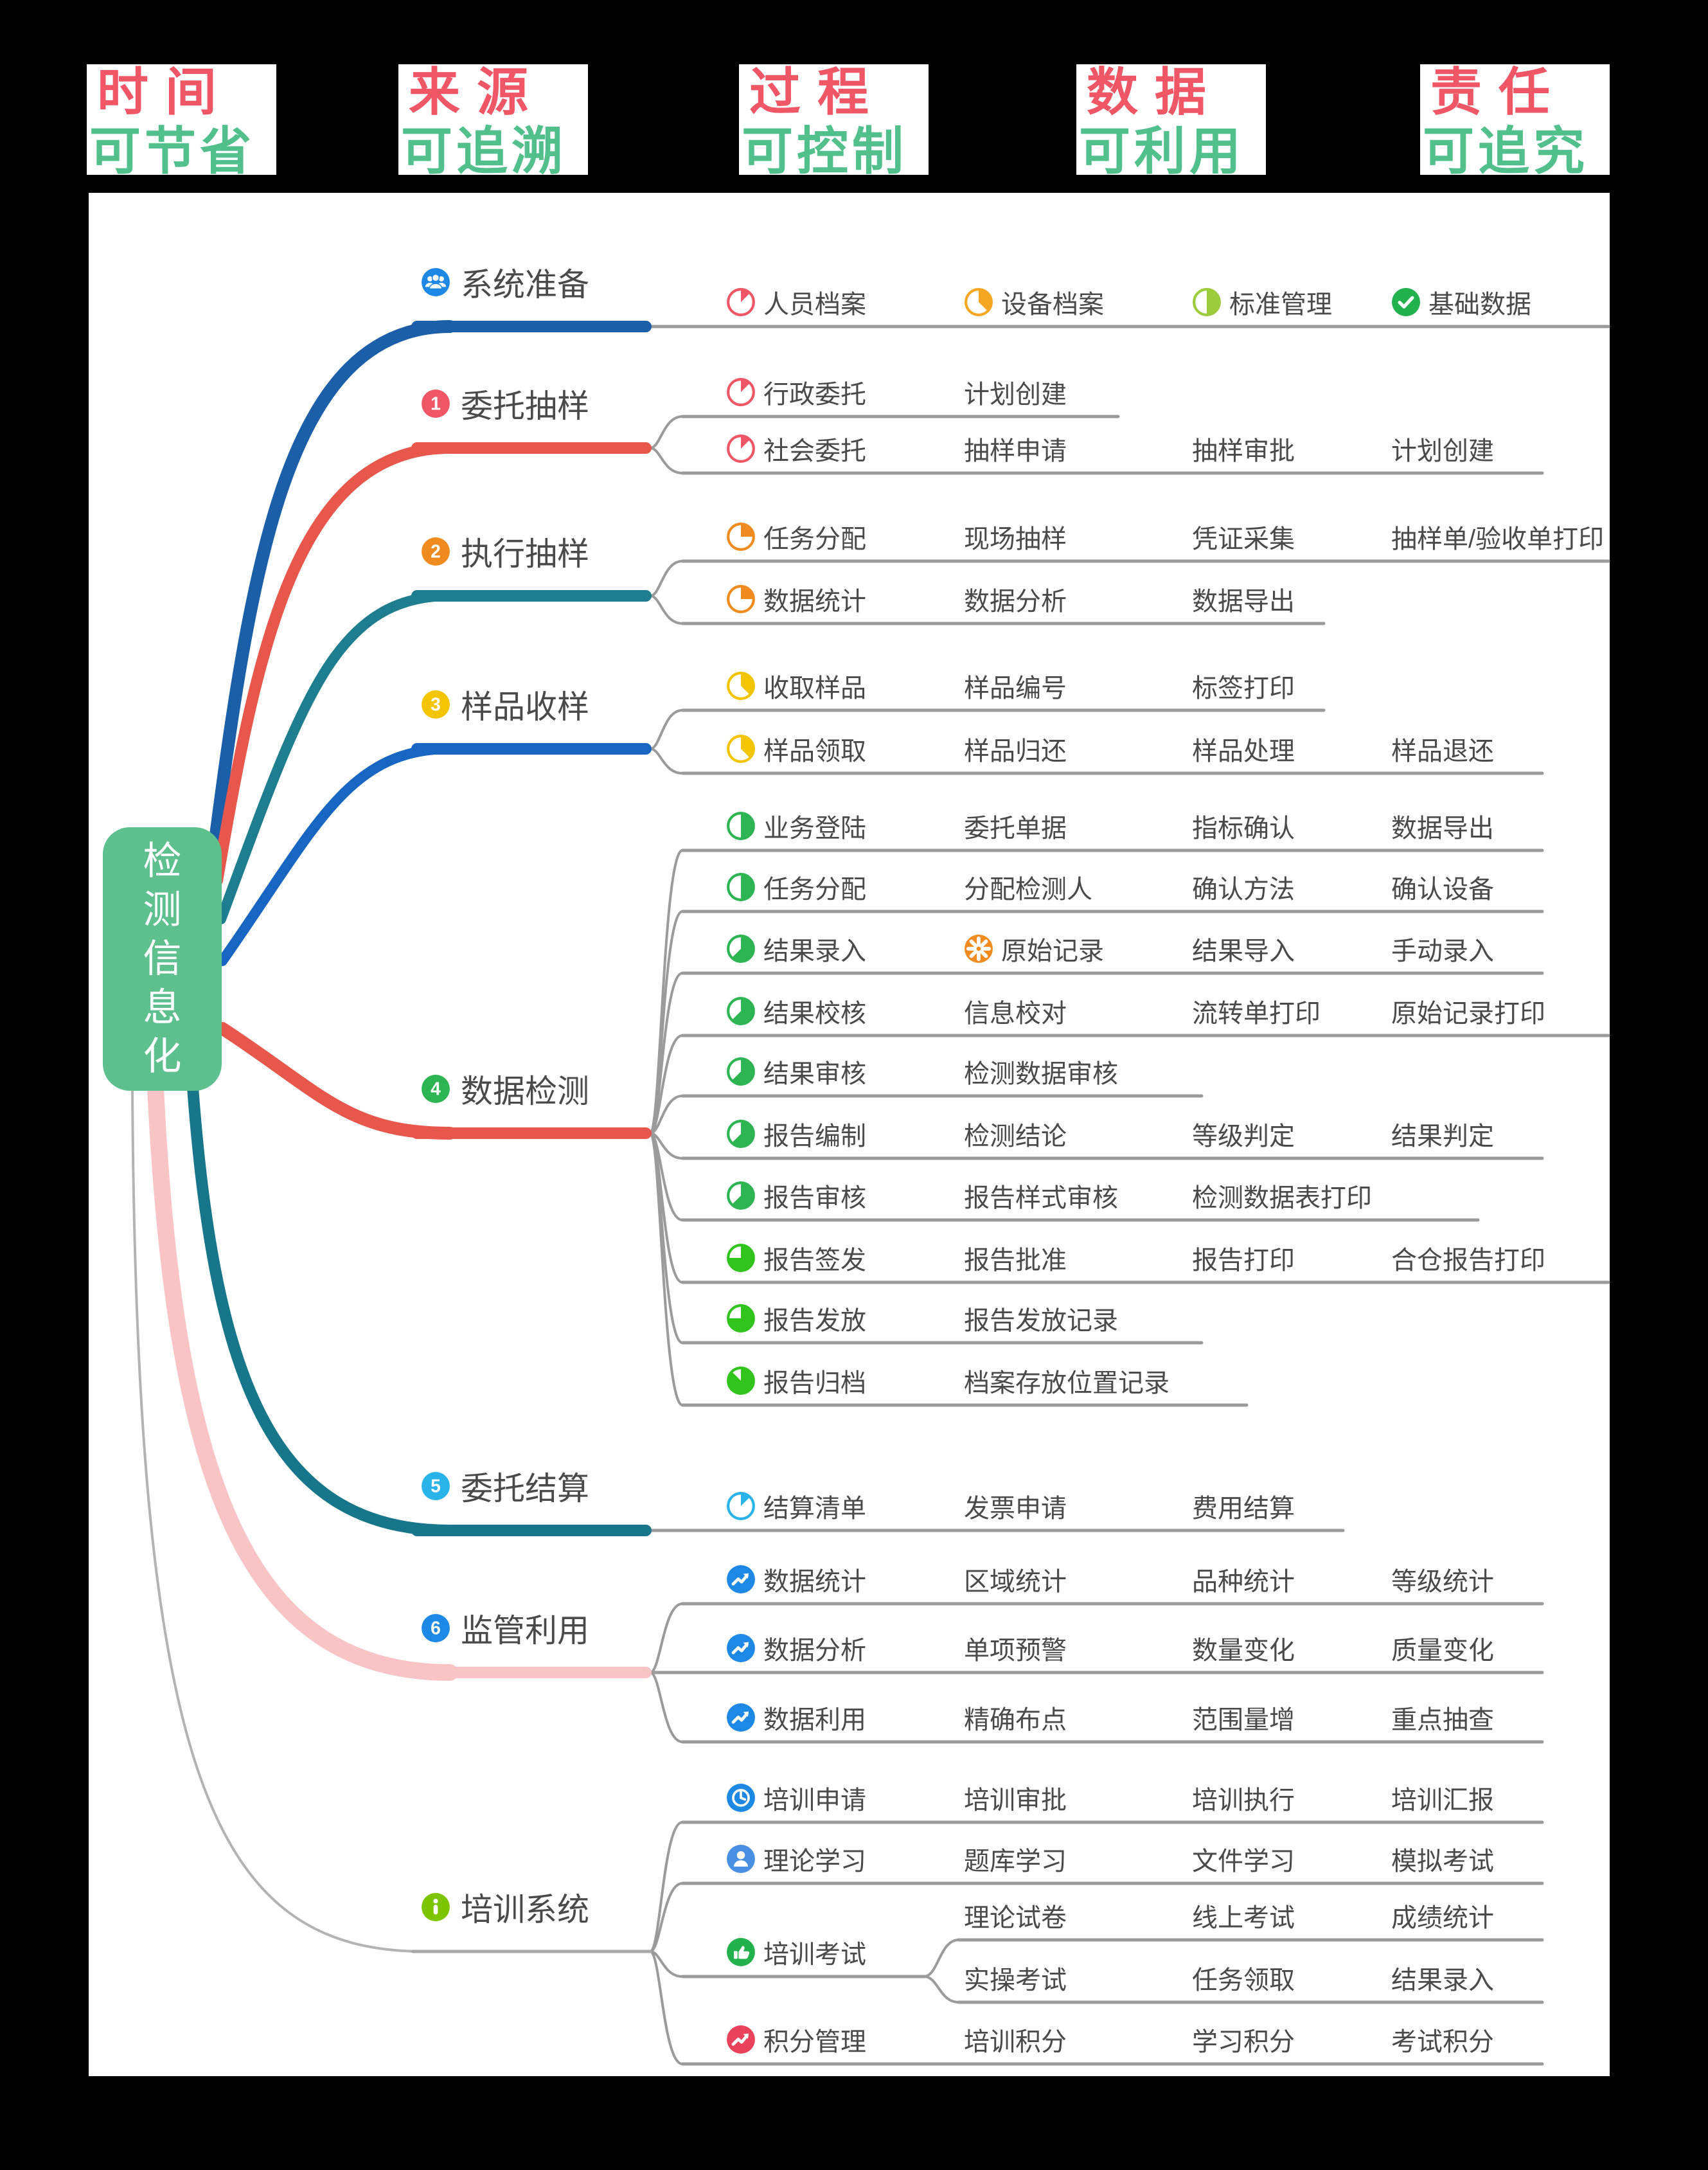 Image resolution: width=1708 pixels, height=2170 pixels. I want to click on topic-node: 凭证采集, so click(1243, 537).